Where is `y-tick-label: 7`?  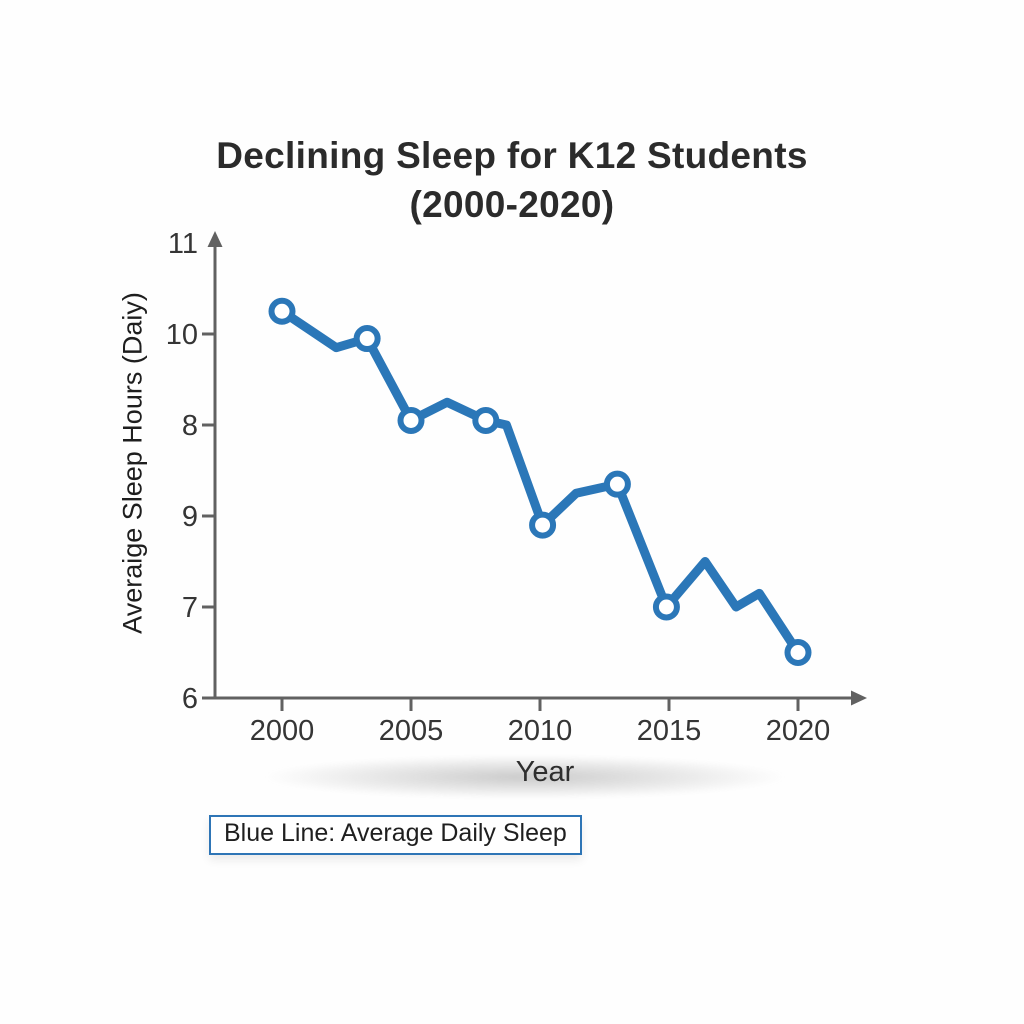
y-tick-label: 7 is located at coordinates (190, 608).